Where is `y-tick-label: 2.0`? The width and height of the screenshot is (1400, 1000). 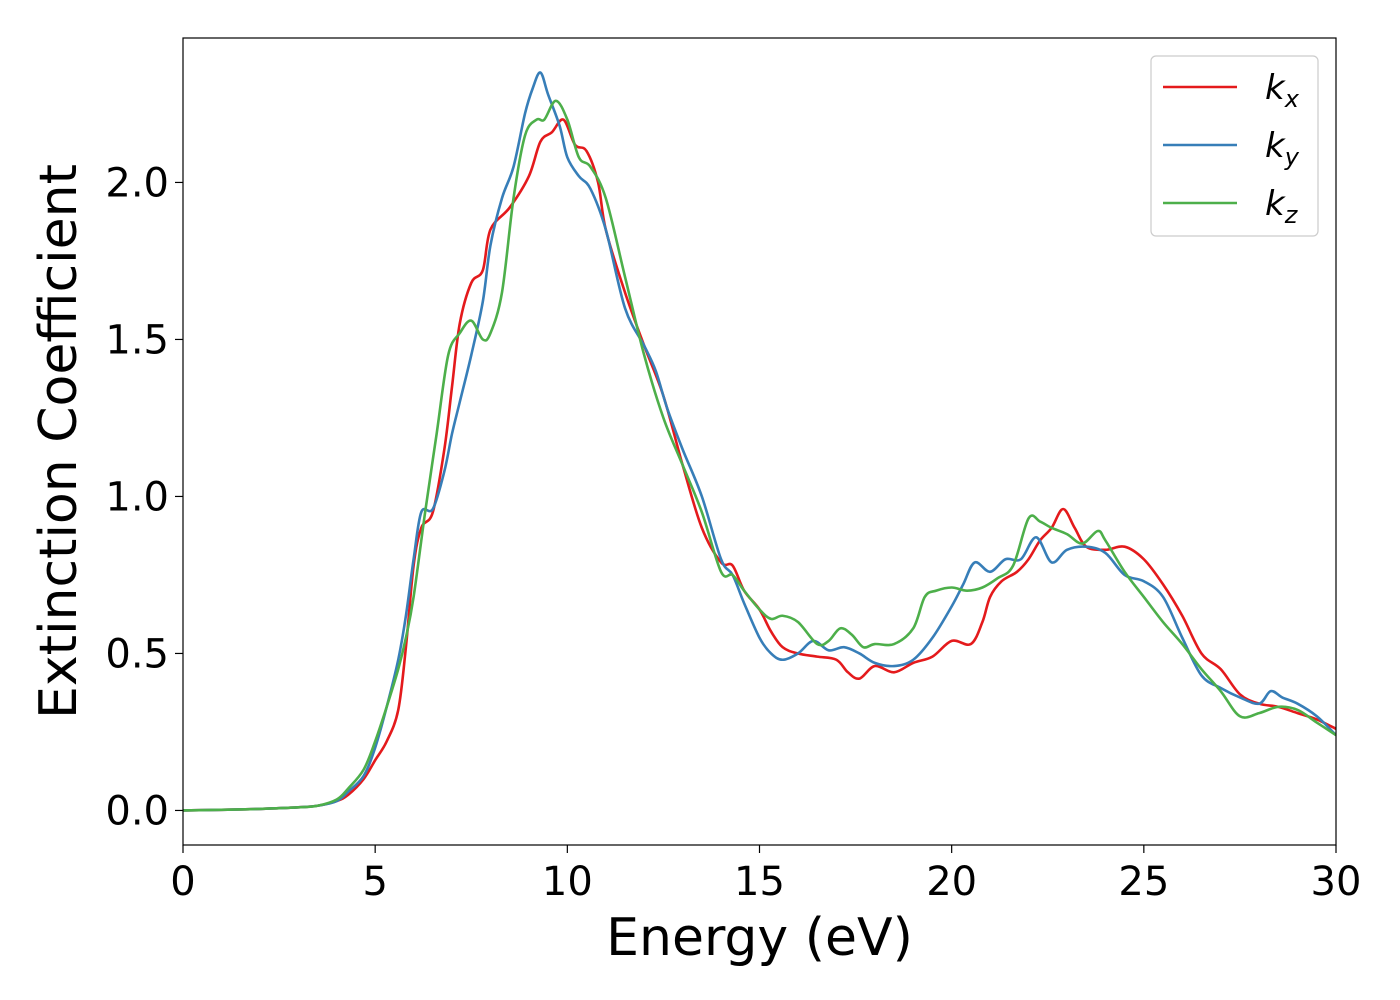 y-tick-label: 2.0 is located at coordinates (137, 183).